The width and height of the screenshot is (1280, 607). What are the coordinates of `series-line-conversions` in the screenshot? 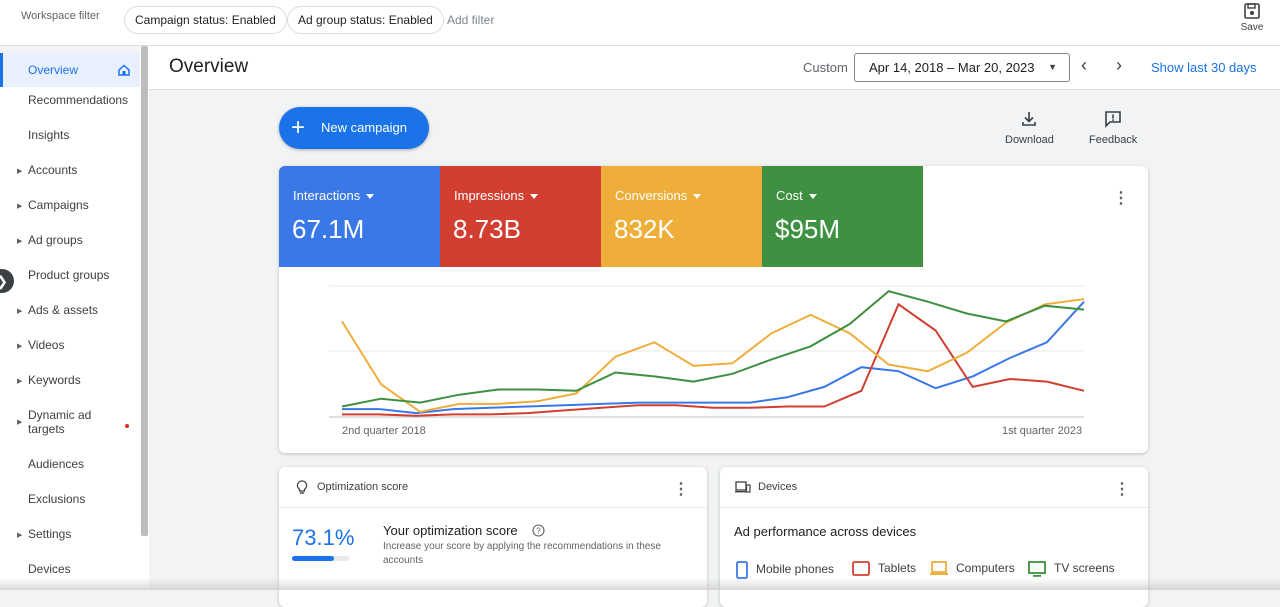 It's located at (713, 355).